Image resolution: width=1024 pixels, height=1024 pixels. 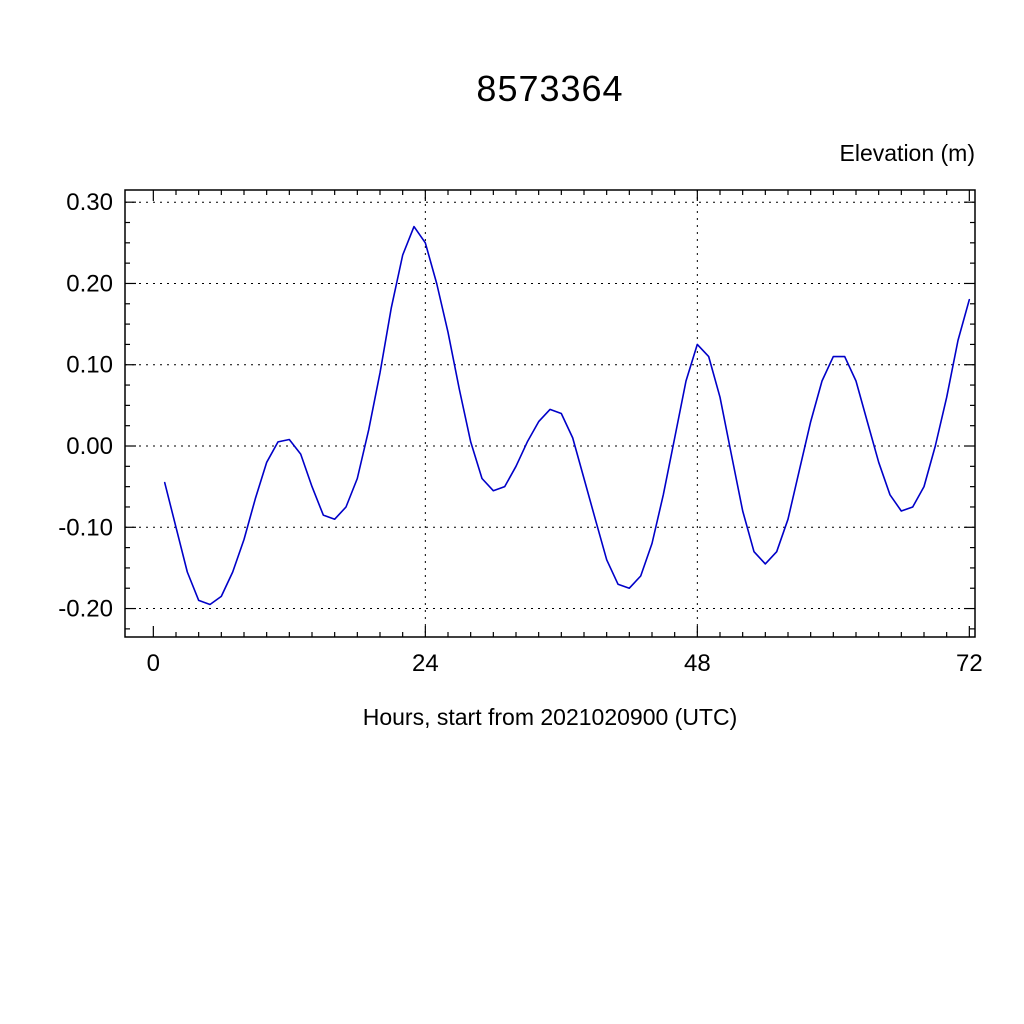 What do you see at coordinates (85, 527) in the screenshot?
I see `y-tick-label: -0.10` at bounding box center [85, 527].